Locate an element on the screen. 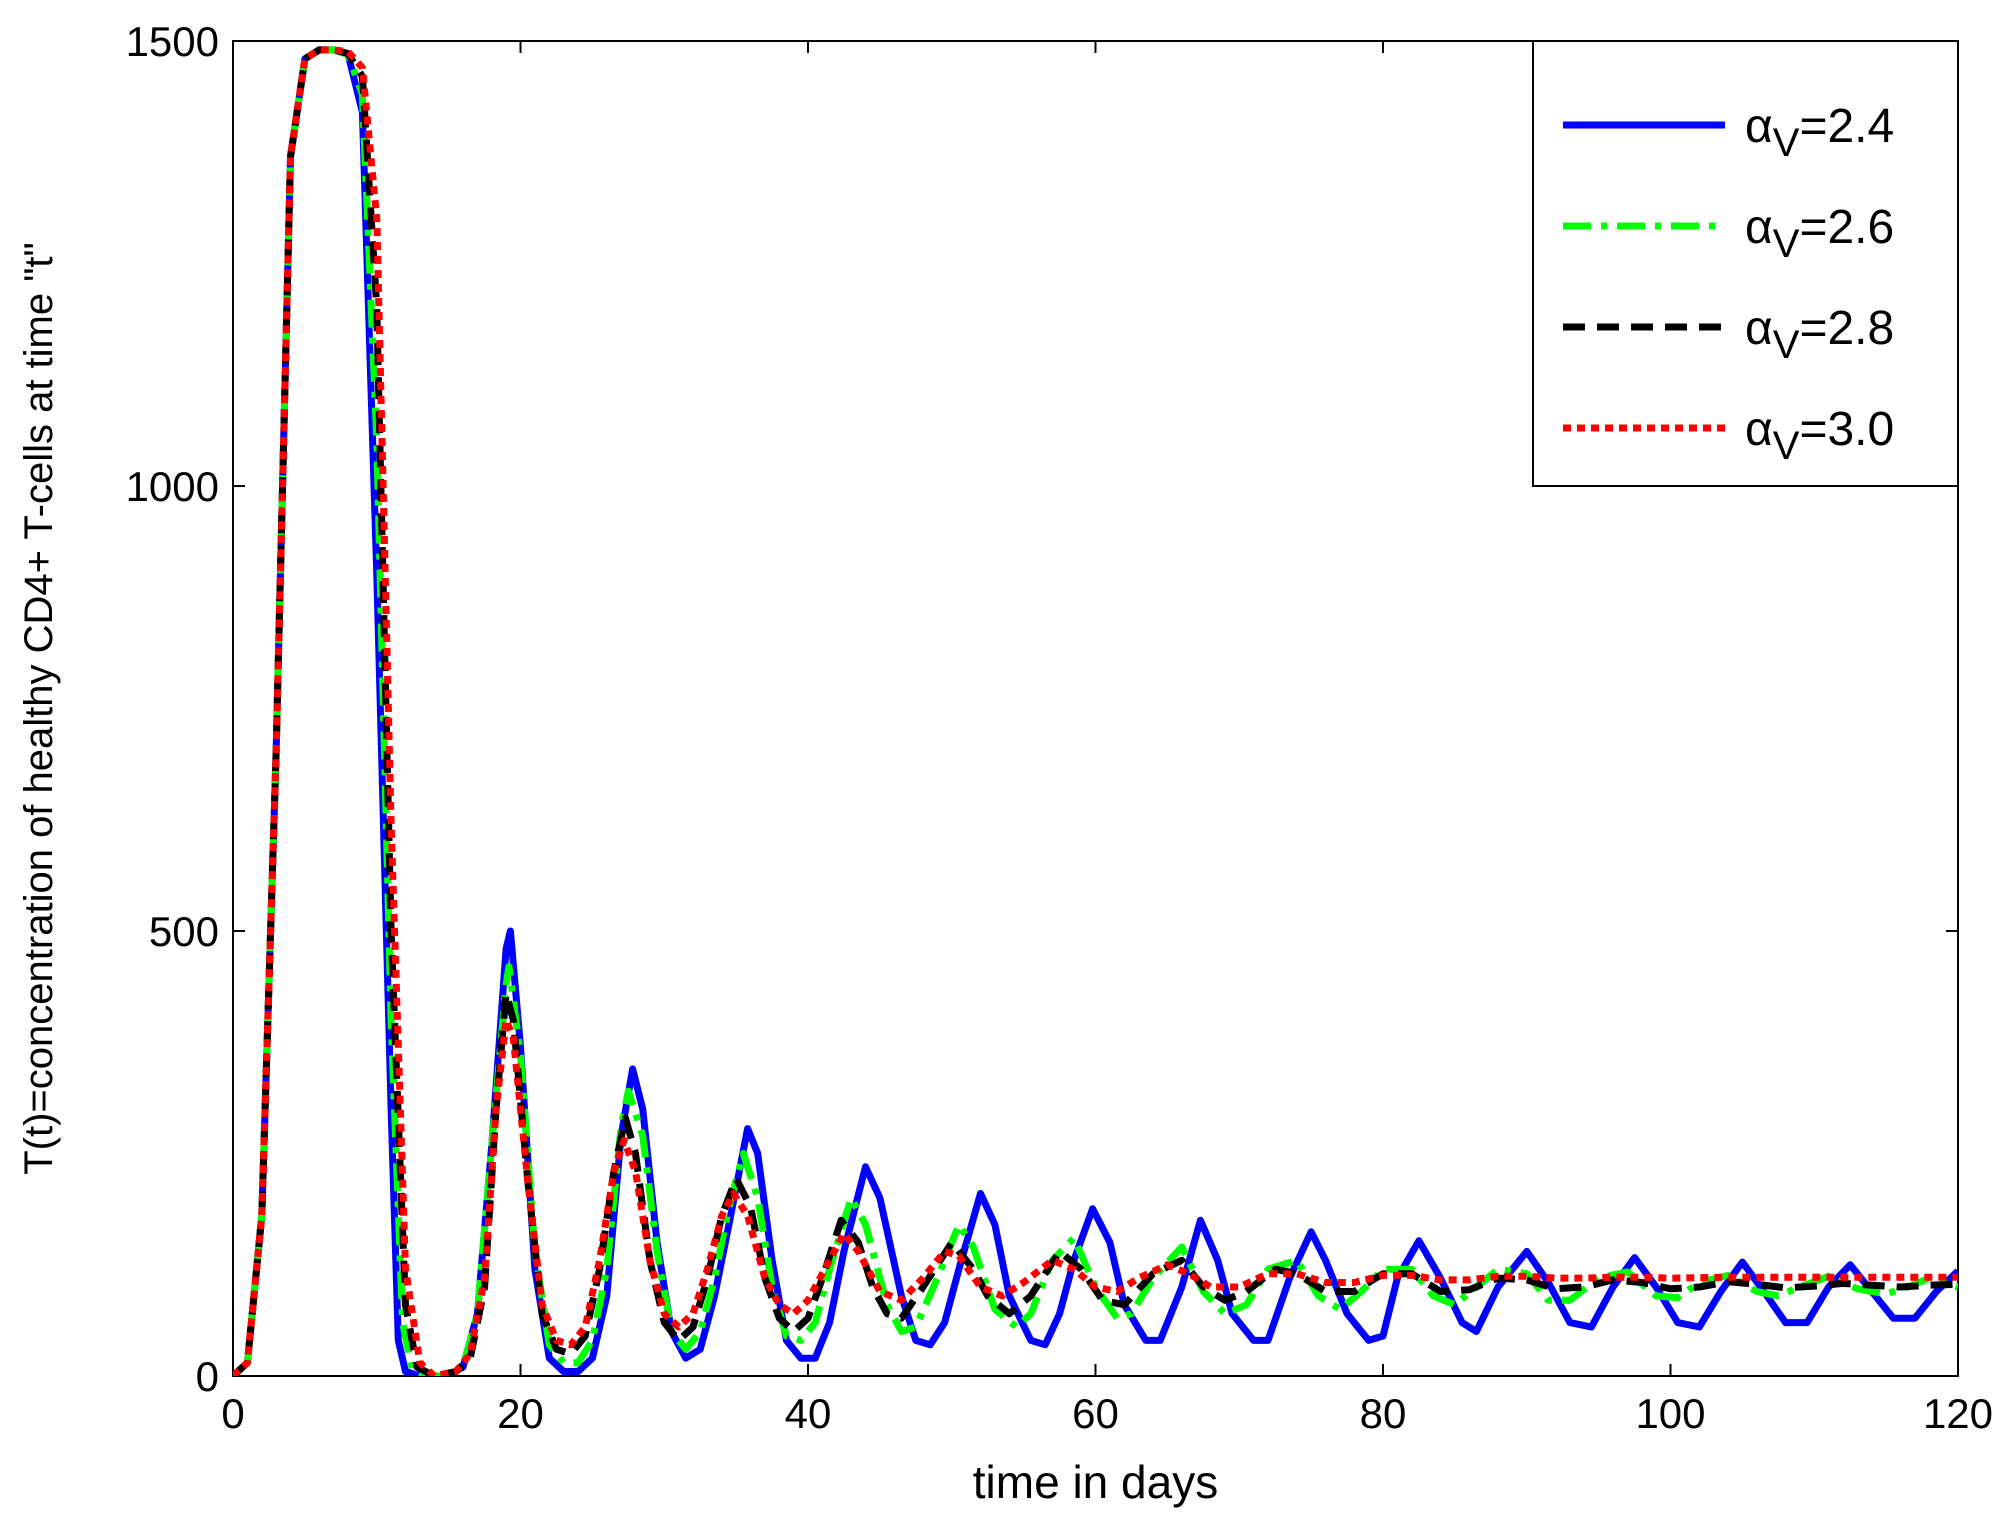  x-tick-label: 20 is located at coordinates (520, 1413).